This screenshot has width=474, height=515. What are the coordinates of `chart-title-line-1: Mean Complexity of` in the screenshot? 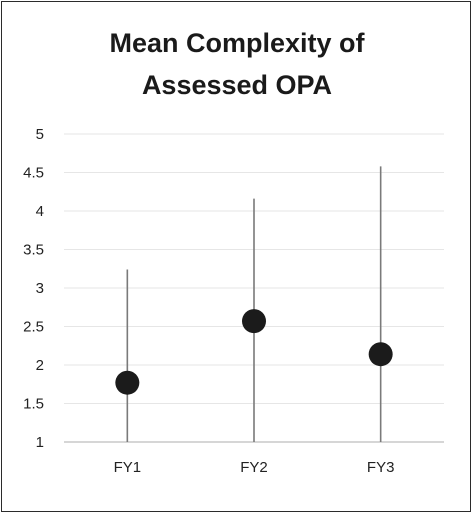 It's located at (237, 43).